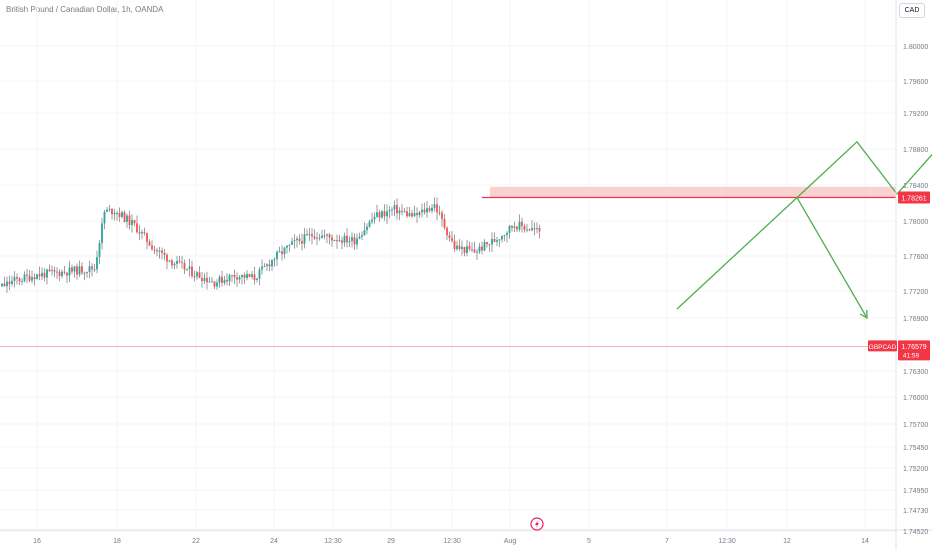 The image size is (932, 550). I want to click on y-tick-label-0: 1.80000, so click(915, 47).